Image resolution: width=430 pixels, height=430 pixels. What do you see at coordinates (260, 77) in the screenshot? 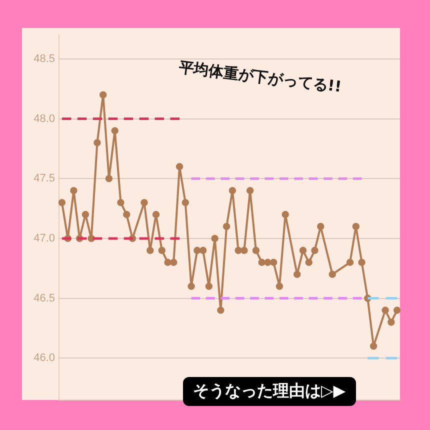
I see `annotation: 平均体重が下がってる!!` at bounding box center [260, 77].